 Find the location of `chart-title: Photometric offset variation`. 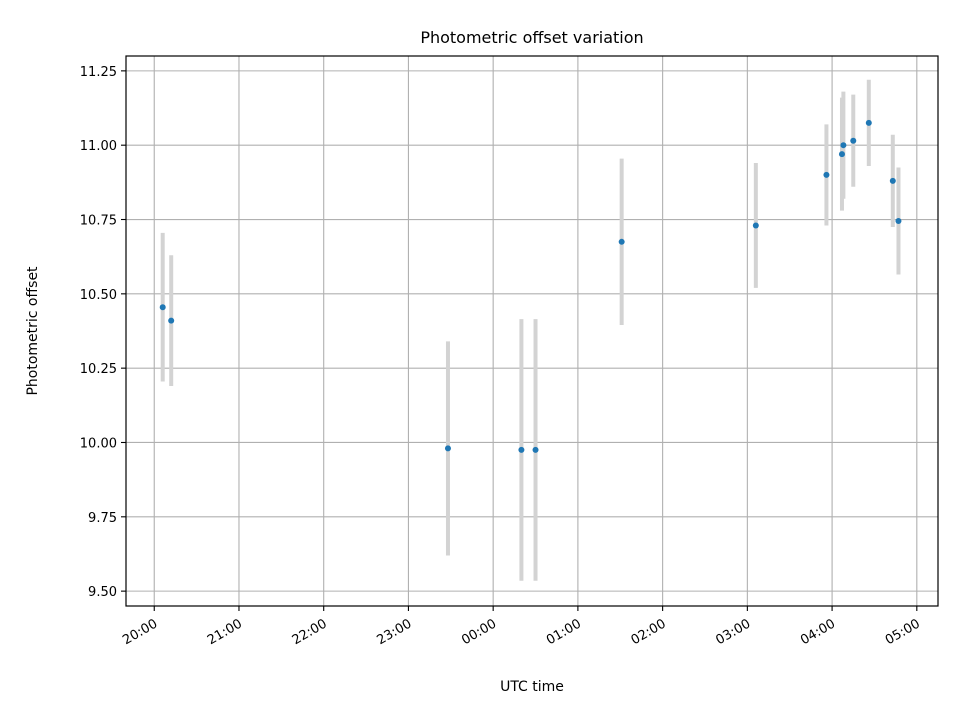

chart-title: Photometric offset variation is located at coordinates (531, 37).